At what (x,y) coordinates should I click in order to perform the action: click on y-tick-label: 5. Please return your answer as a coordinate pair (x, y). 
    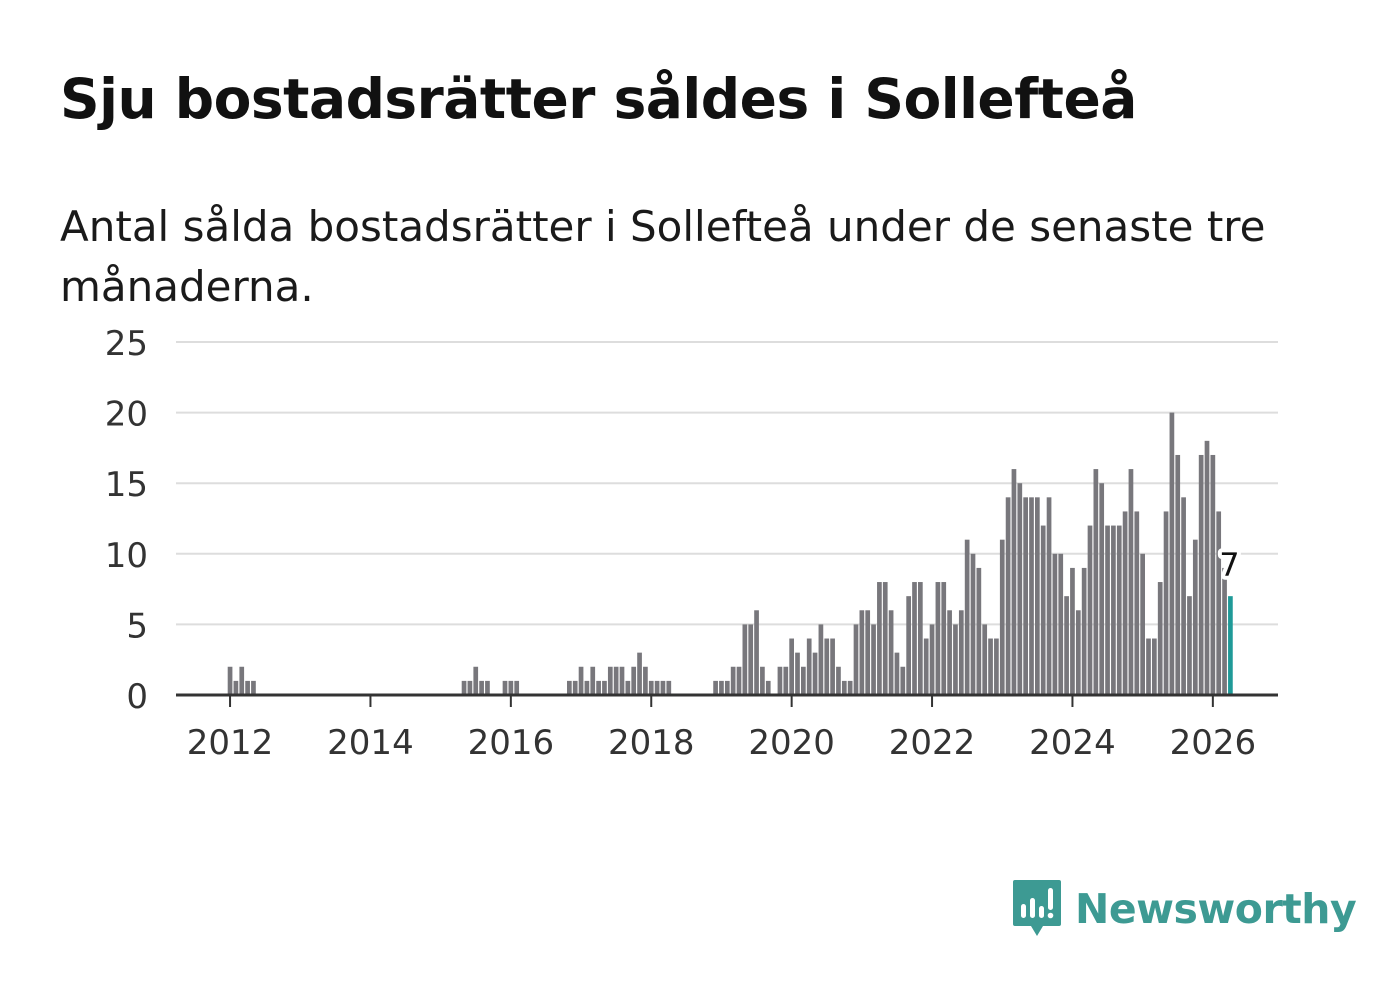
    Looking at the image, I should click on (137, 626).